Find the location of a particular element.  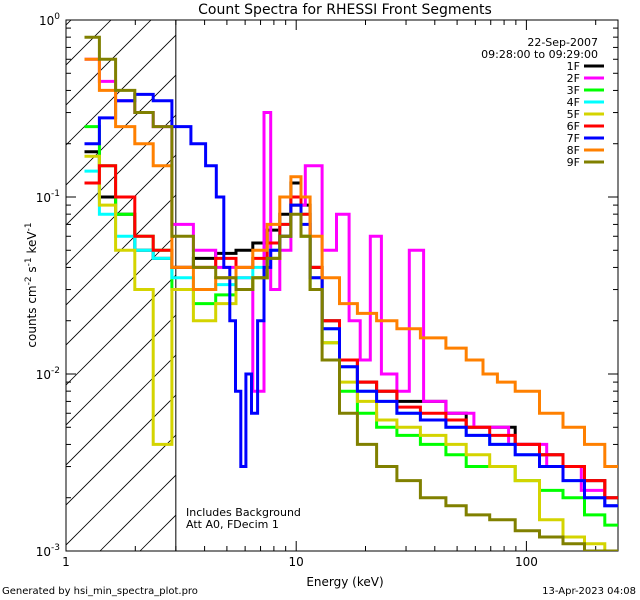

y-tick-label: 10⁻² is located at coordinates (48, 374).